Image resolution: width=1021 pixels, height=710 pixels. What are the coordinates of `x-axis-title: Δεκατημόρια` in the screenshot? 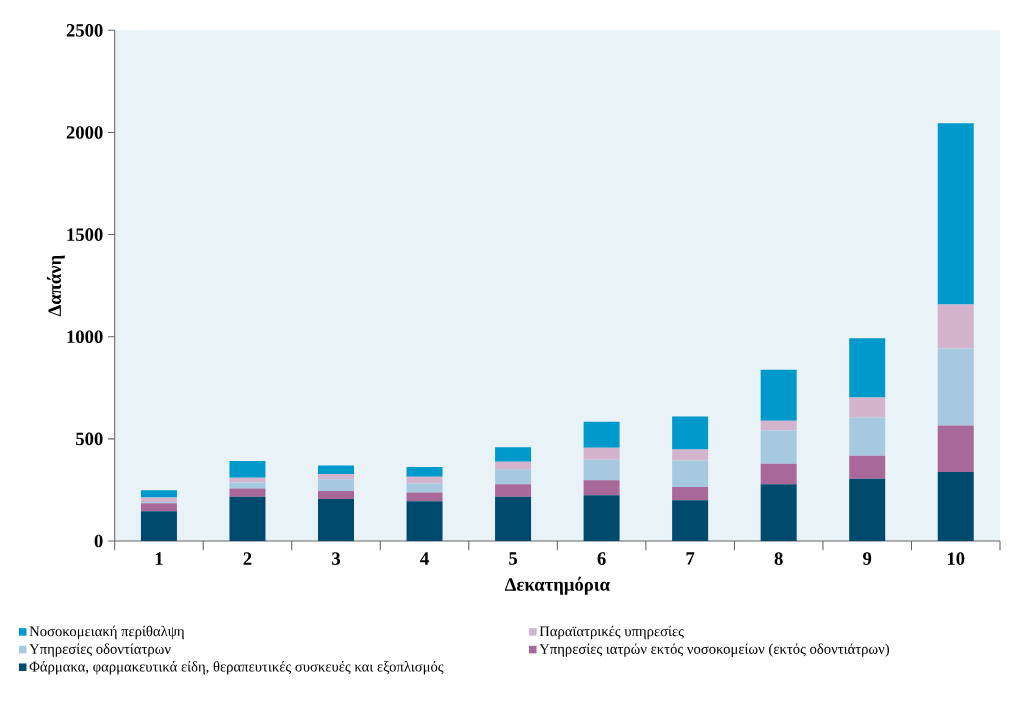 It's located at (557, 585).